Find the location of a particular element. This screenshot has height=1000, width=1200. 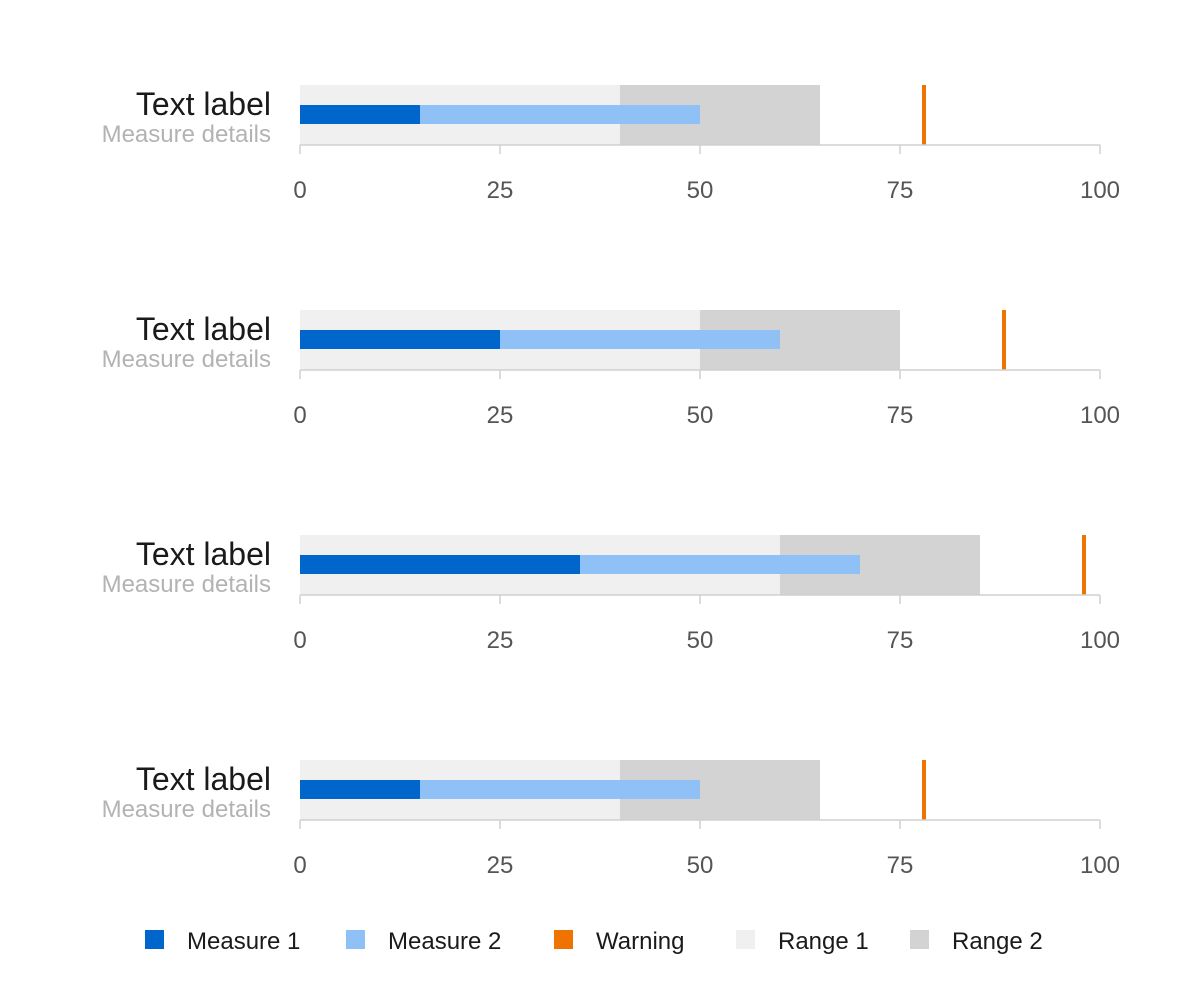

legend: Measure 1 Measure 2 Warning Range 1 Range 2 is located at coordinates (594, 941).